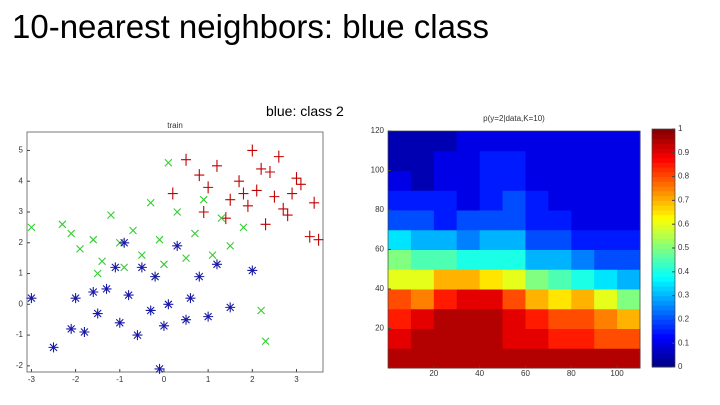 The width and height of the screenshot is (720, 405). I want to click on y-tick-label: 20, so click(379, 328).